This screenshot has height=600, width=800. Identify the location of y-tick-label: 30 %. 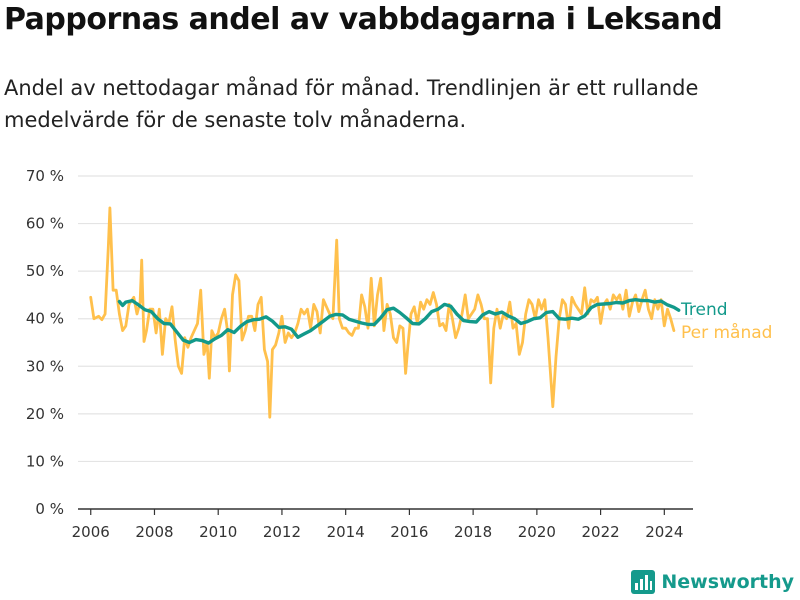
(45, 366).